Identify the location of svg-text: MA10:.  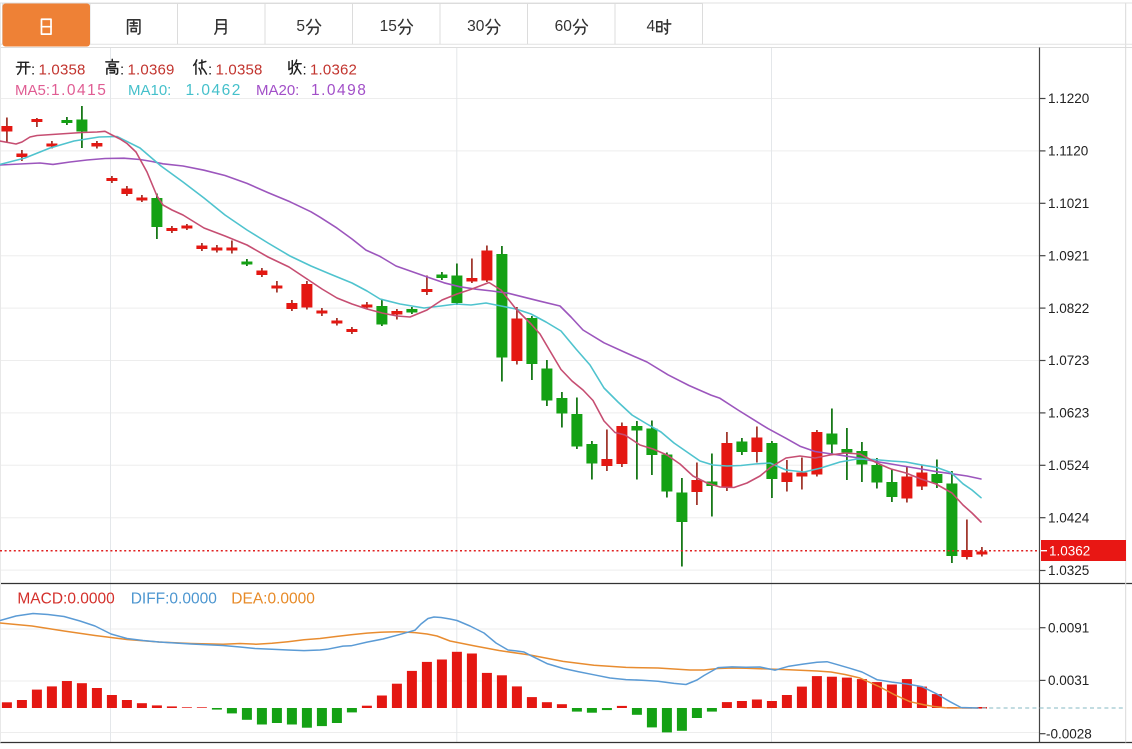
(149, 90).